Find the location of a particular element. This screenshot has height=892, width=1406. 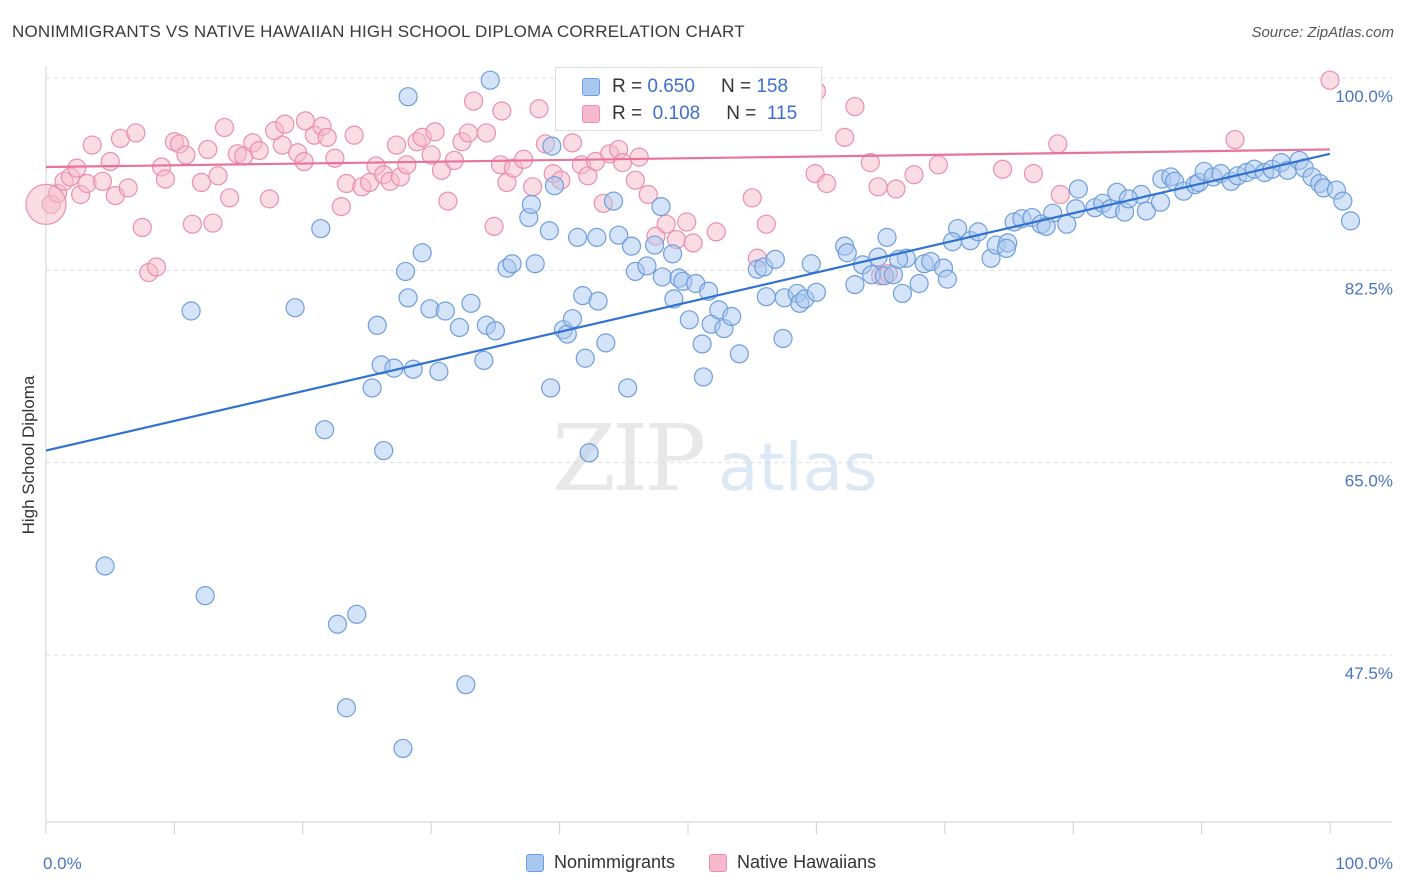

x-tick-label-min: 0.0% is located at coordinates (62, 863).